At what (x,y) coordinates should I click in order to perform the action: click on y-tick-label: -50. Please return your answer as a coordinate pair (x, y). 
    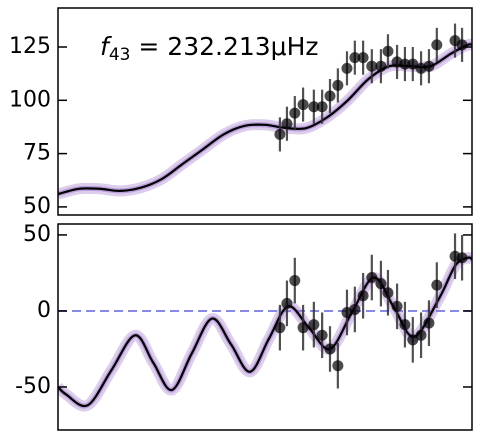
    Looking at the image, I should click on (33, 386).